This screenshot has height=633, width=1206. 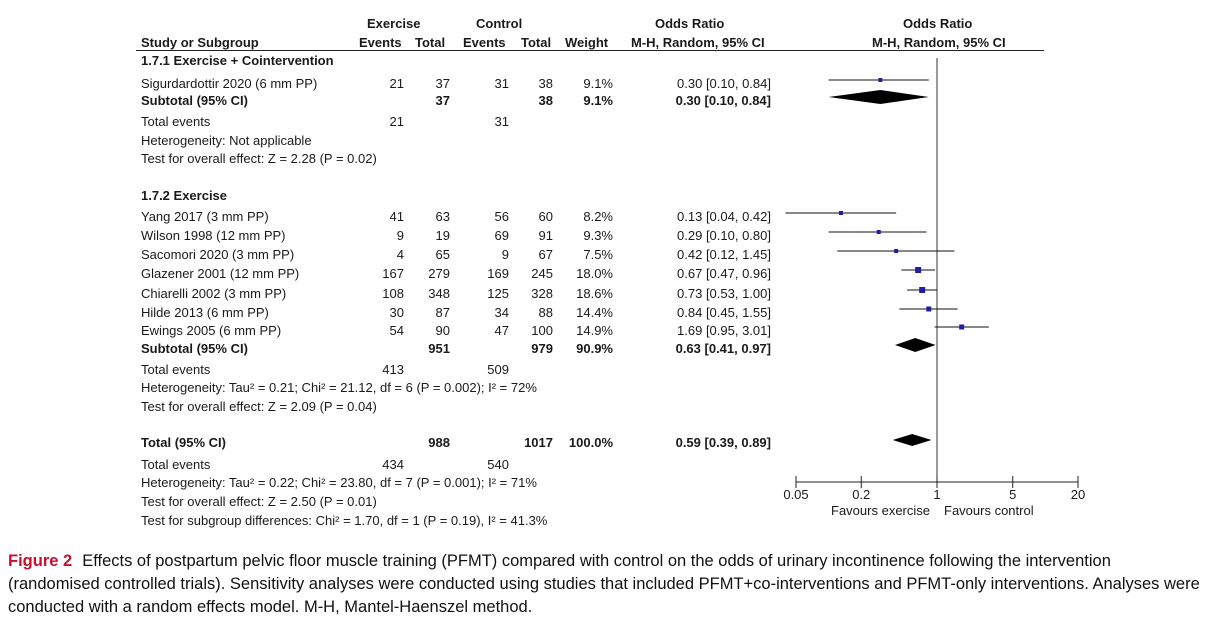 What do you see at coordinates (430, 42) in the screenshot?
I see `header-total1: Total` at bounding box center [430, 42].